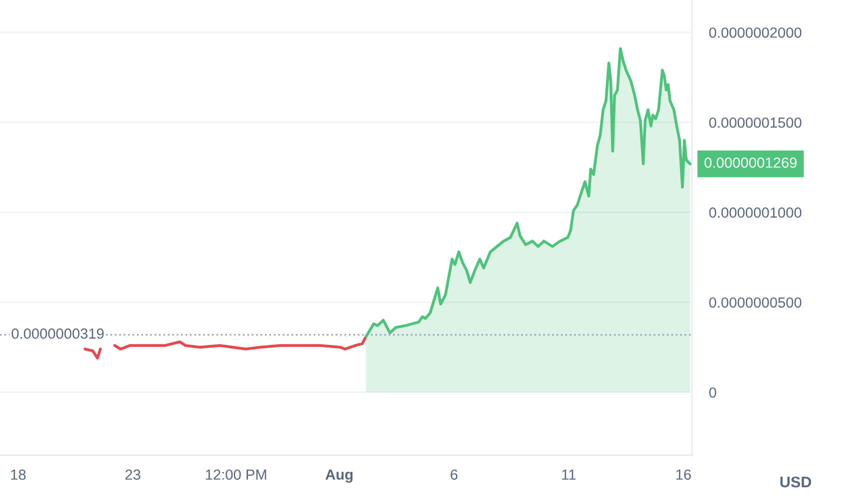 This screenshot has height=503, width=850. Describe the element at coordinates (755, 32) in the screenshot. I see `y-tick-label: 0.0000002000` at that location.